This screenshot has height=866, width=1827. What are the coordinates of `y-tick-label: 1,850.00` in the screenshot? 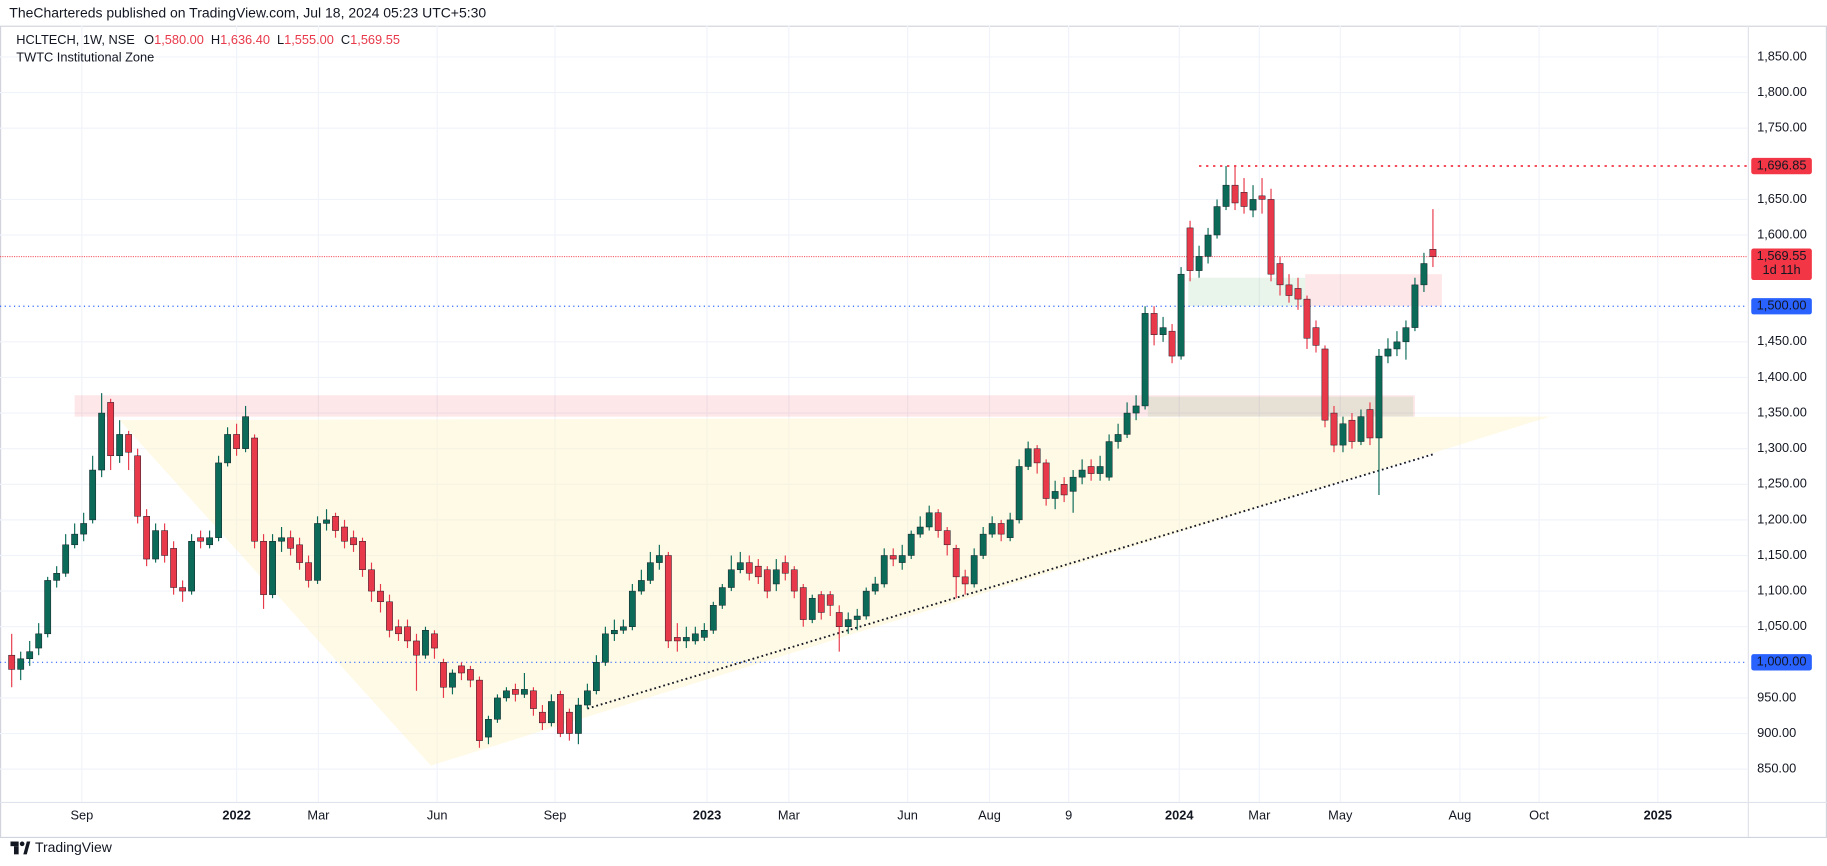 It's located at (1782, 55).